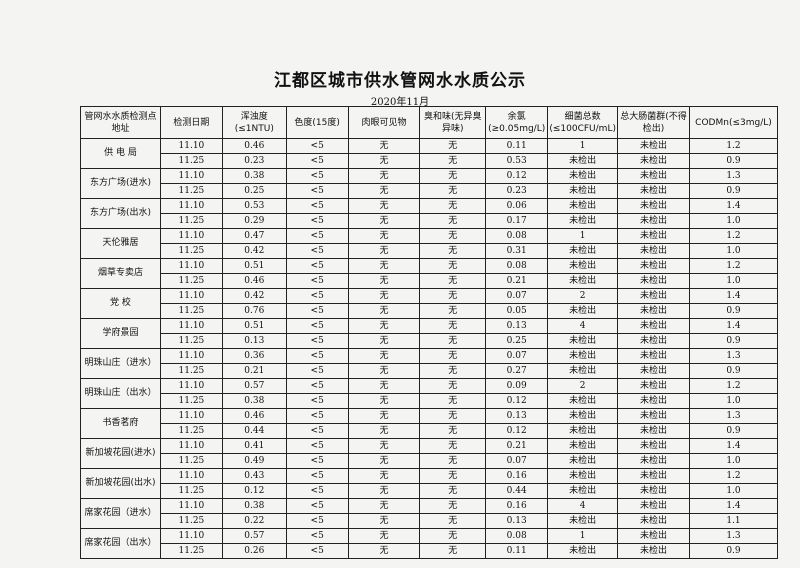 The height and width of the screenshot is (568, 800). Describe the element at coordinates (254, 371) in the screenshot. I see `turbidity-cell: 0.21` at that location.